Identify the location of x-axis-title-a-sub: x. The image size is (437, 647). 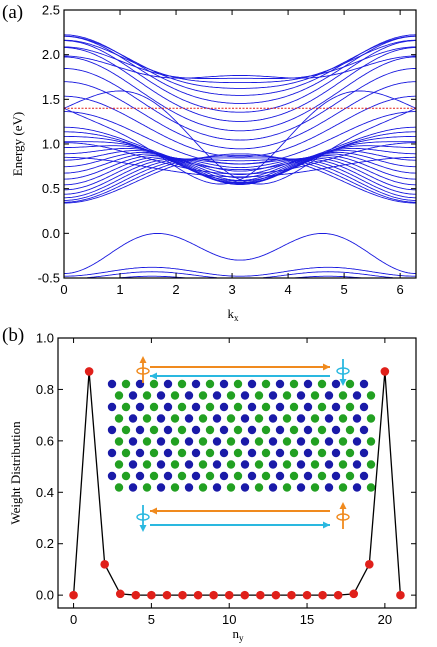
(236, 318).